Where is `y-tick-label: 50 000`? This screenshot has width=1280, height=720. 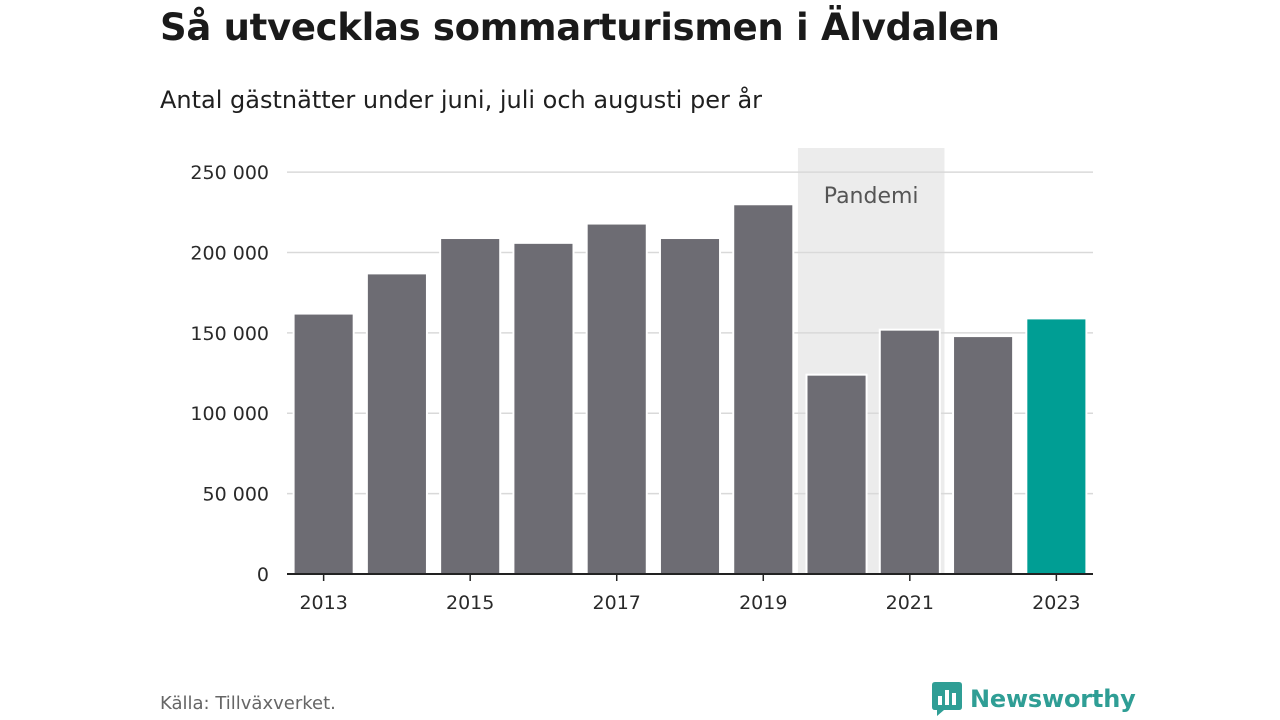
y-tick-label: 50 000 is located at coordinates (236, 495).